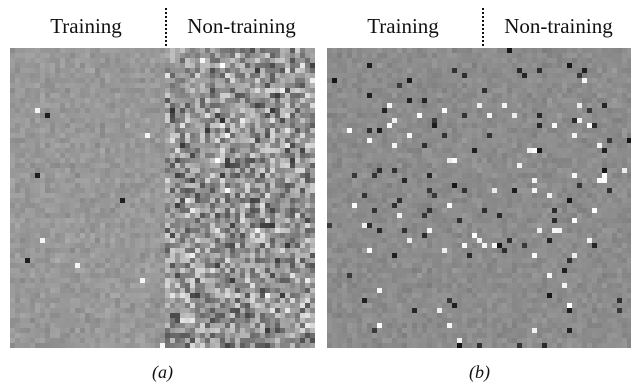 This screenshot has height=390, width=631. What do you see at coordinates (166, 27) in the screenshot?
I see `panel-a-divider` at bounding box center [166, 27].